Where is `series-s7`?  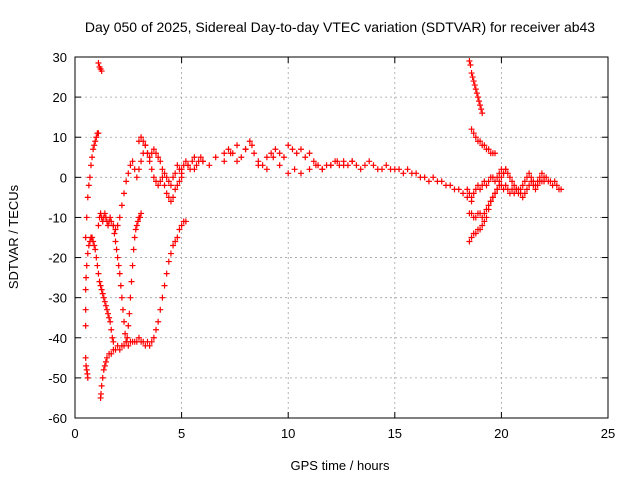 series-s7 is located at coordinates (100, 67).